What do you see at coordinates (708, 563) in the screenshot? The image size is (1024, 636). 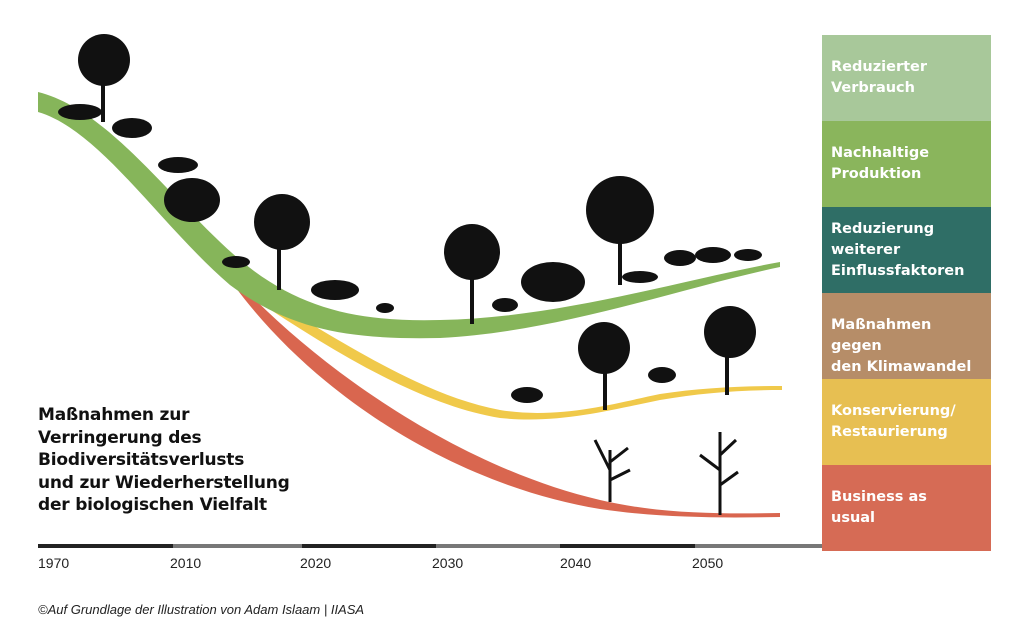 I see `timeline-label: 2050` at bounding box center [708, 563].